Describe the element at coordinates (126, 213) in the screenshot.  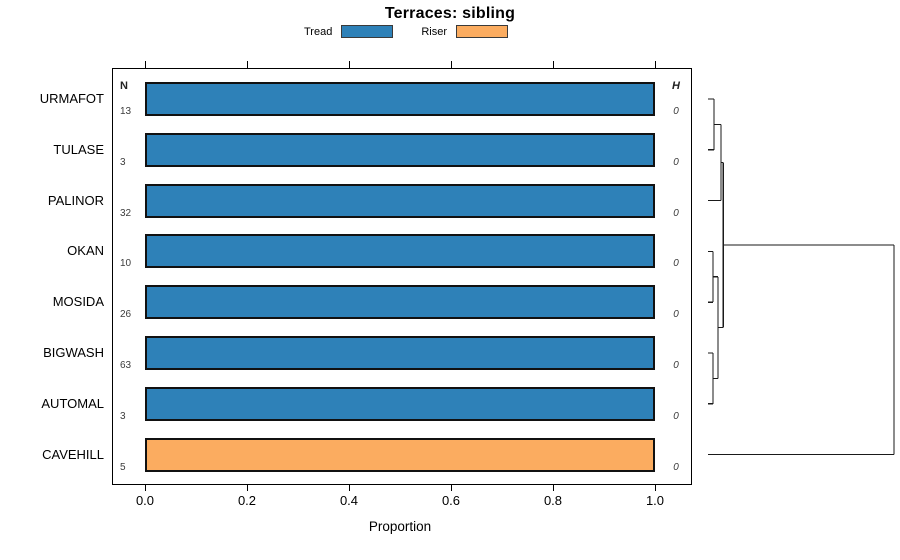
I see `n-value-palinor: 32` at that location.